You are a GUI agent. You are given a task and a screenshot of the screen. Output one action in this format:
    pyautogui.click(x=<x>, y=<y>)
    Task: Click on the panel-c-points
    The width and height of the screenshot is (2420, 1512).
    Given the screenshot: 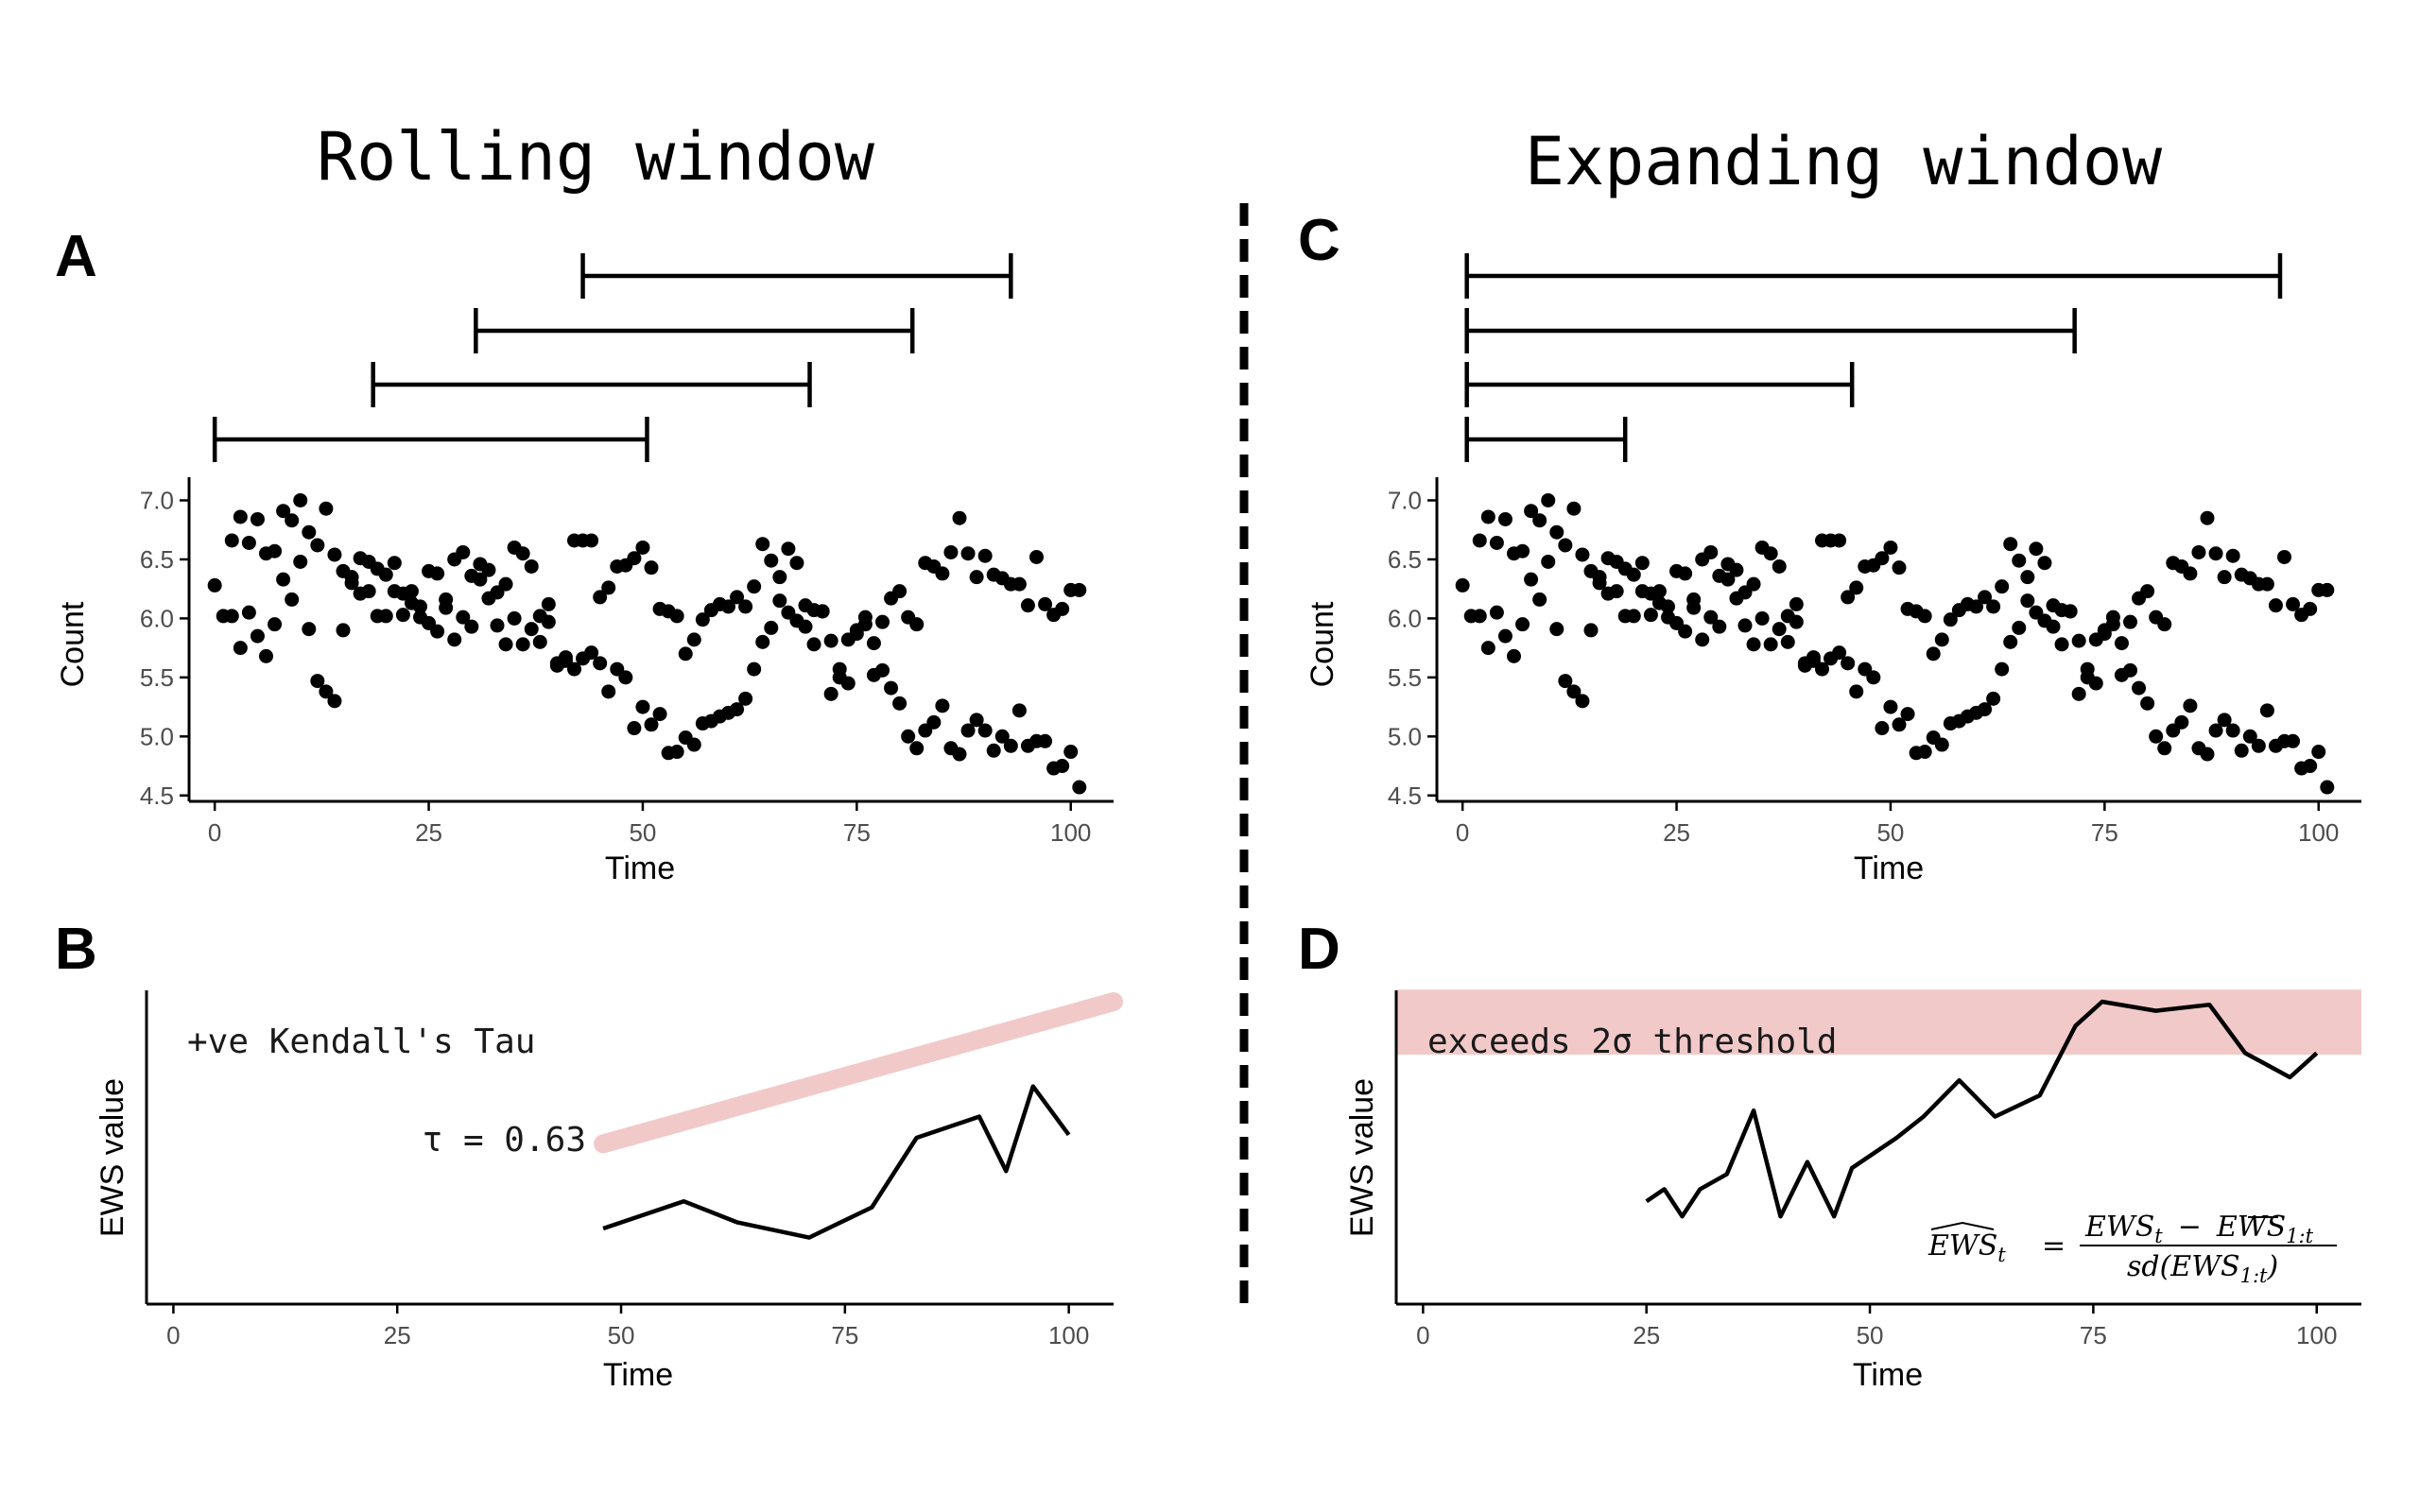 What is the action you would take?
    pyautogui.click(x=1895, y=643)
    